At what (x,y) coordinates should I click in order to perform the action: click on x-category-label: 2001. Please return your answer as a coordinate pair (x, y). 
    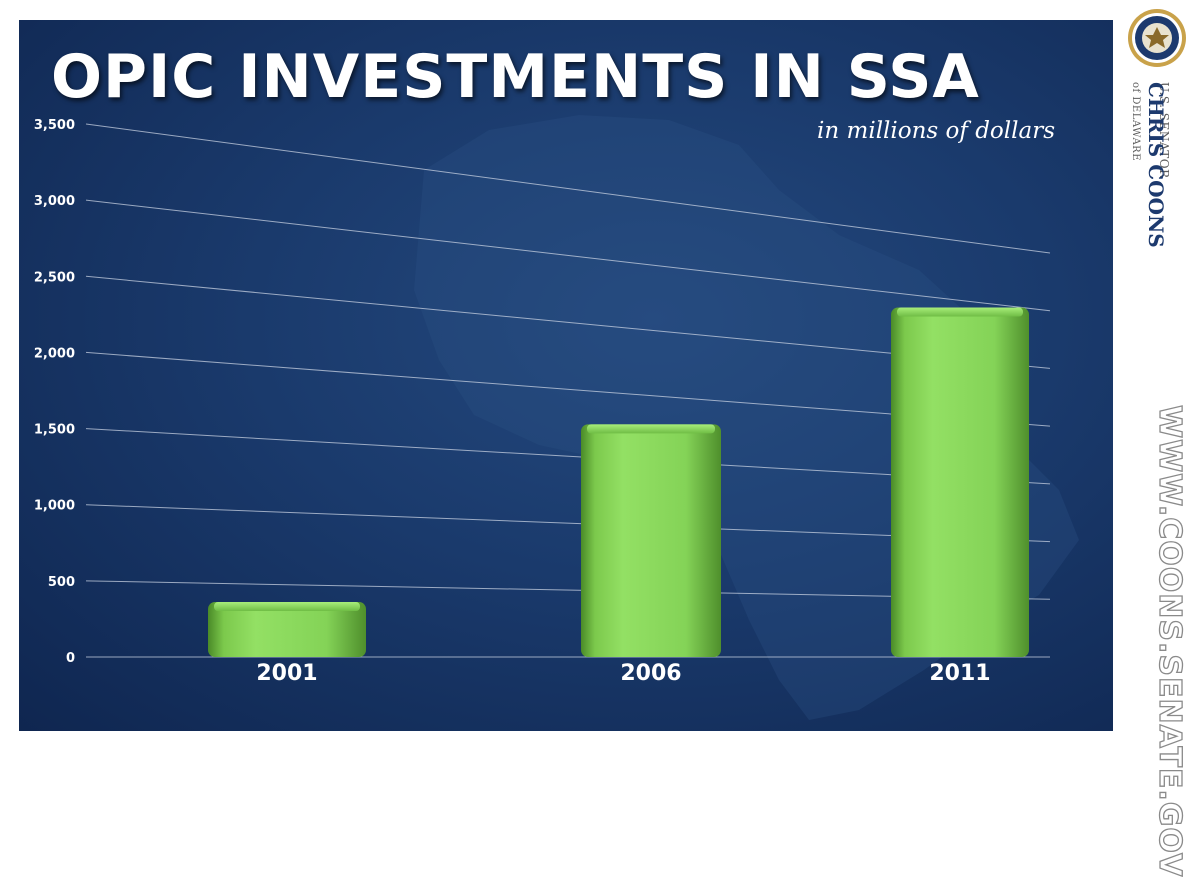
    Looking at the image, I should click on (286, 673).